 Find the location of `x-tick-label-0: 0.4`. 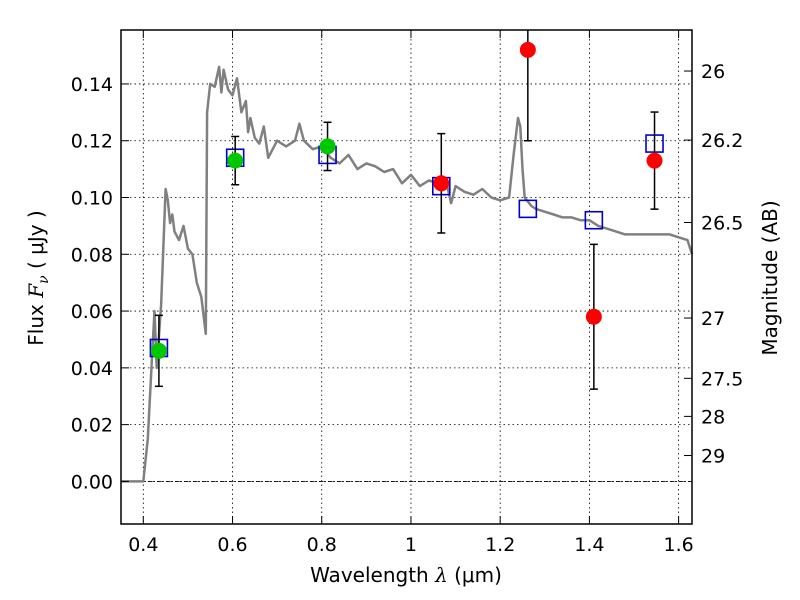

x-tick-label-0: 0.4 is located at coordinates (143, 545).